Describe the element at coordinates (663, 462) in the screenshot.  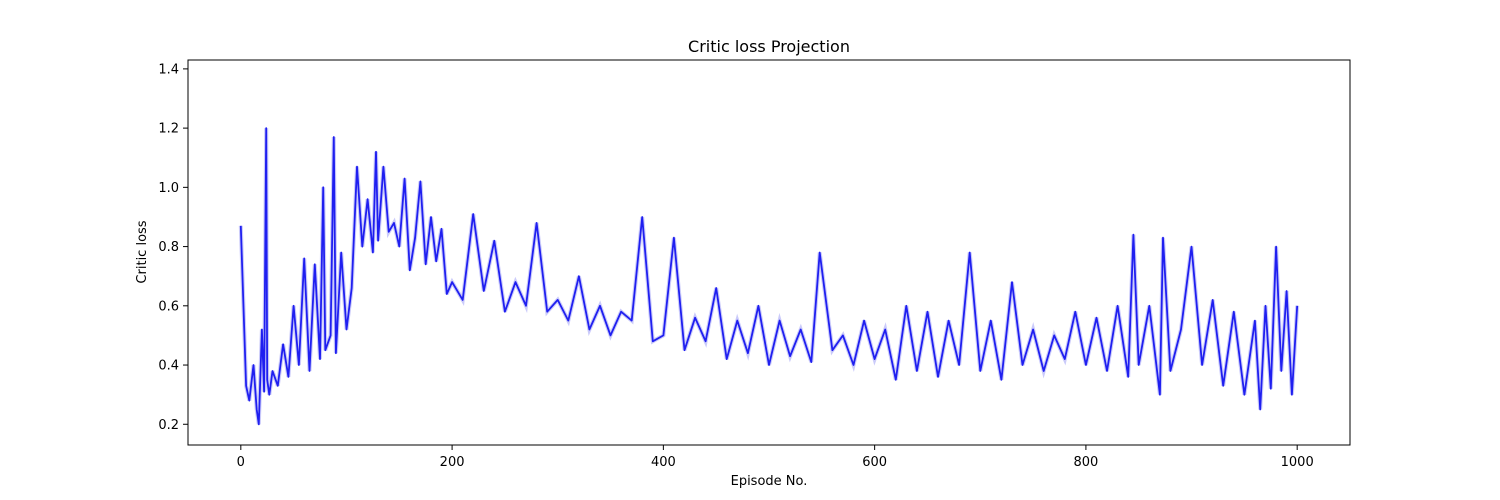
I see `x-tick-label: 400` at that location.